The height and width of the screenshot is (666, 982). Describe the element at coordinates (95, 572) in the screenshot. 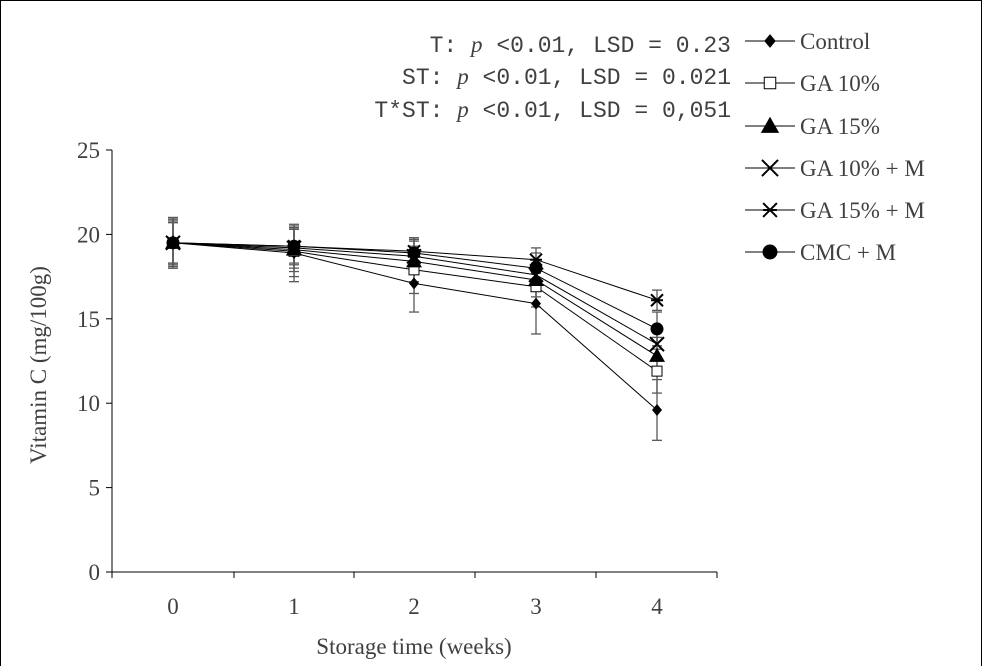

I see `y-tick-label: 0` at that location.